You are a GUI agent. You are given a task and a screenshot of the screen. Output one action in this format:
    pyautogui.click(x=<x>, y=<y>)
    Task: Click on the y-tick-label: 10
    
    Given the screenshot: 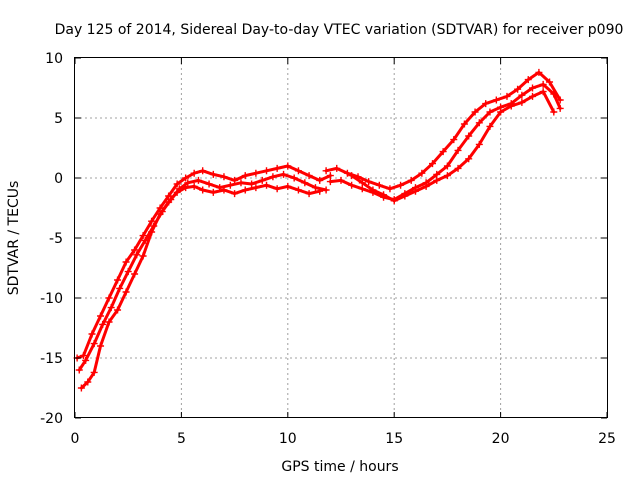 What is the action you would take?
    pyautogui.click(x=54, y=59)
    